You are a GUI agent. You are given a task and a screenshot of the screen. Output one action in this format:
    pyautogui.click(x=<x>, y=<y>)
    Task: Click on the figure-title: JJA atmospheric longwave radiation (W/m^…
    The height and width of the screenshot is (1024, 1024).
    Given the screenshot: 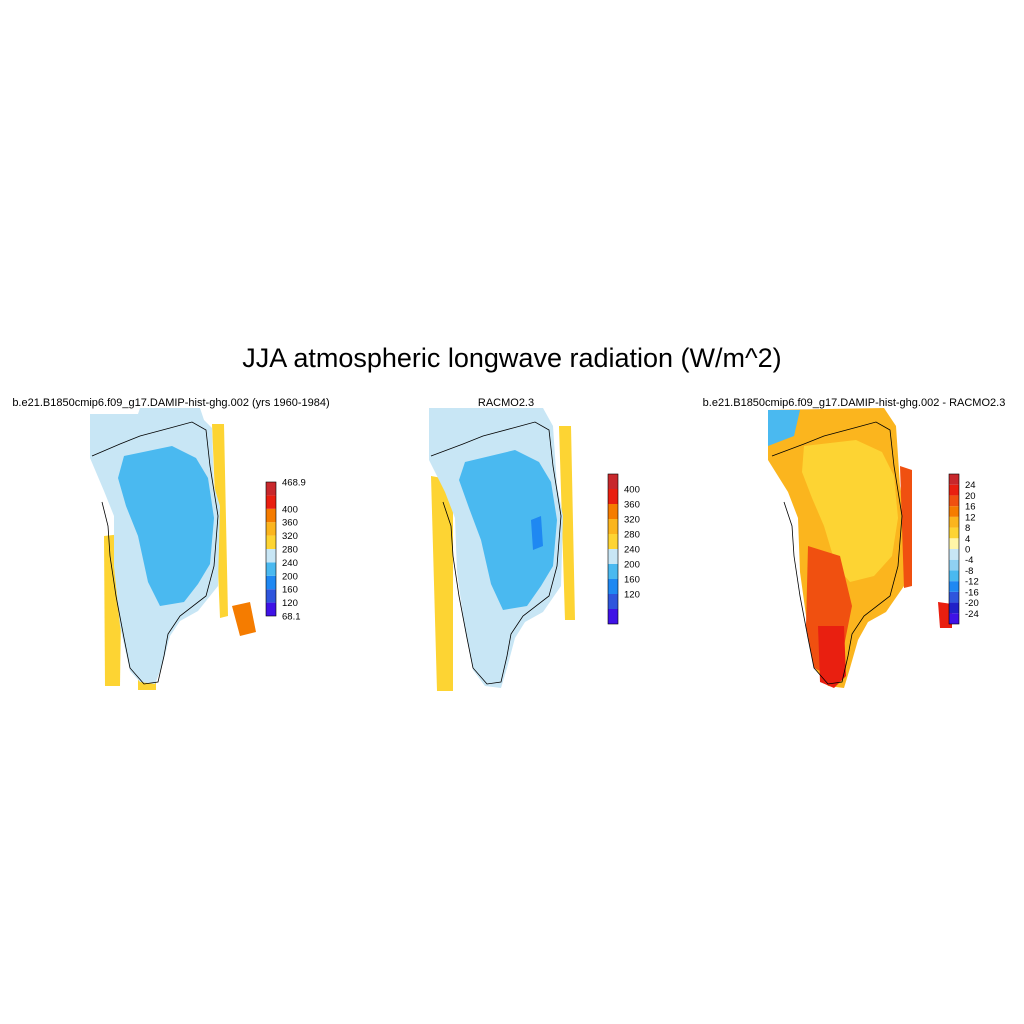 What is the action you would take?
    pyautogui.click(x=512, y=358)
    